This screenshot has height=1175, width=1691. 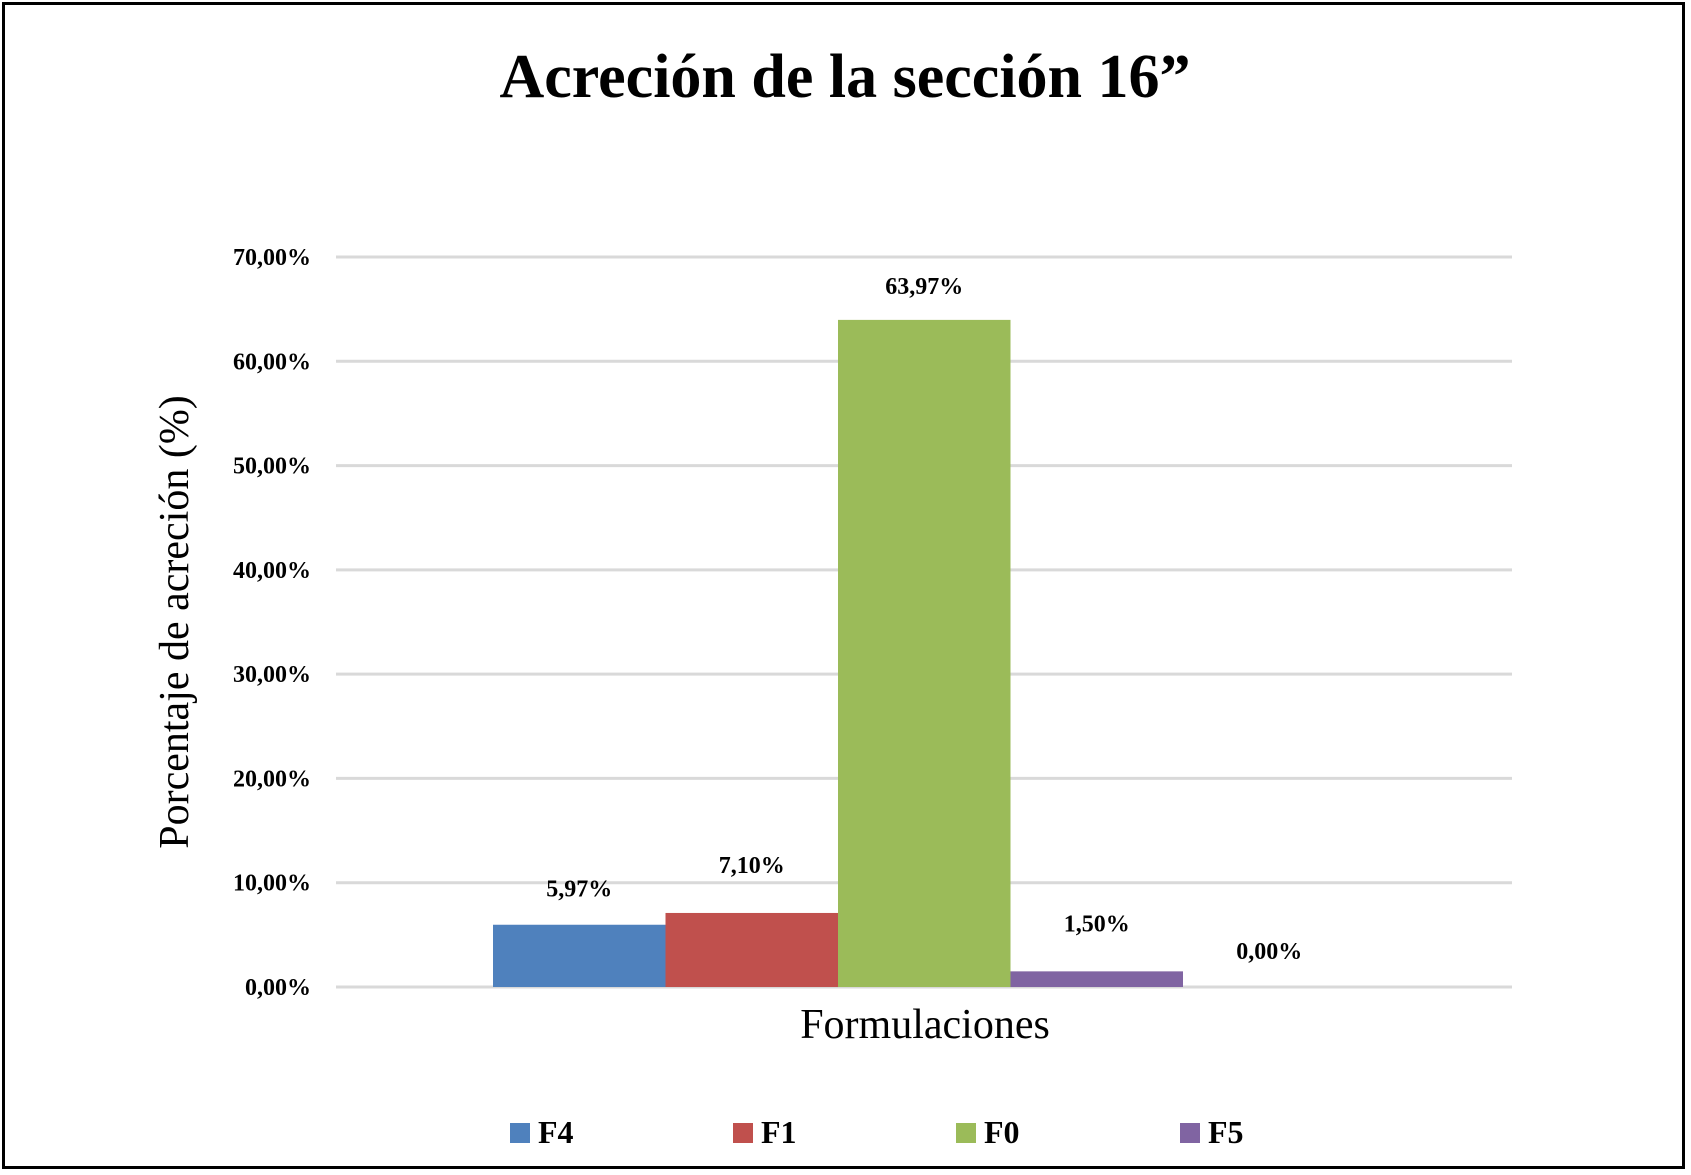 I want to click on y-tick-label: 30,00%, so click(x=272, y=675).